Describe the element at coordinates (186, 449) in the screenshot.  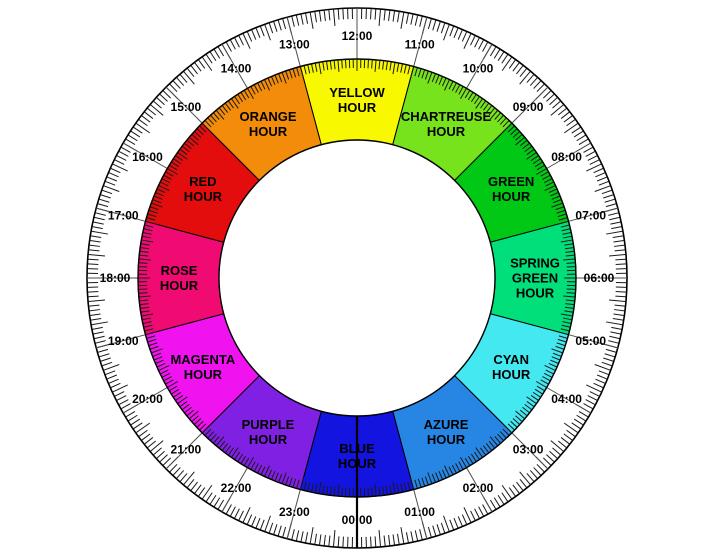
I see `time-label-2100: 21:00` at that location.